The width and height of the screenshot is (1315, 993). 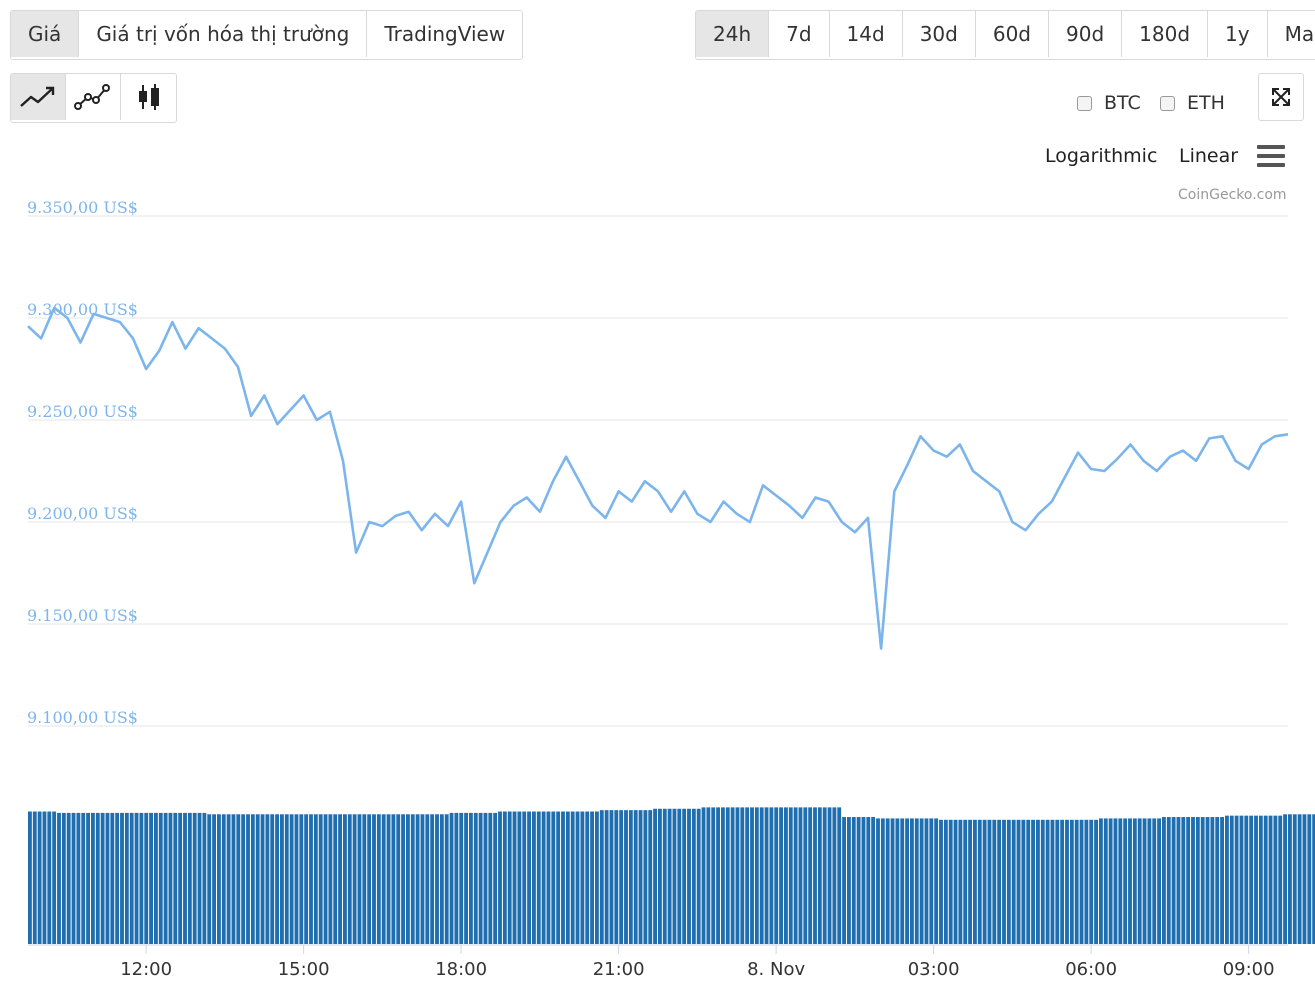 What do you see at coordinates (1109, 103) in the screenshot?
I see `compare-btc-toggle: BTC` at bounding box center [1109, 103].